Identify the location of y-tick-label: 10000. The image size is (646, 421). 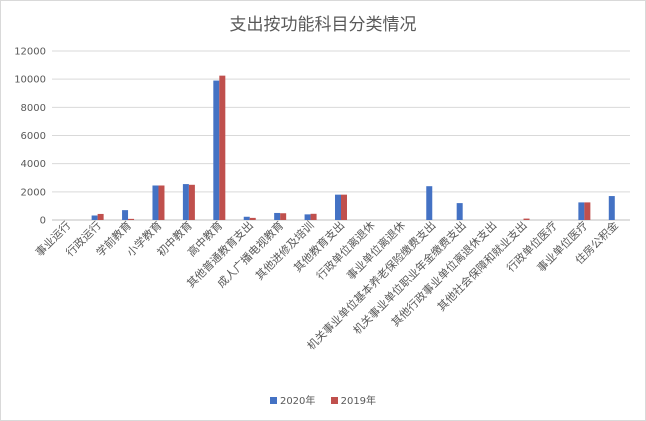
(30, 80).